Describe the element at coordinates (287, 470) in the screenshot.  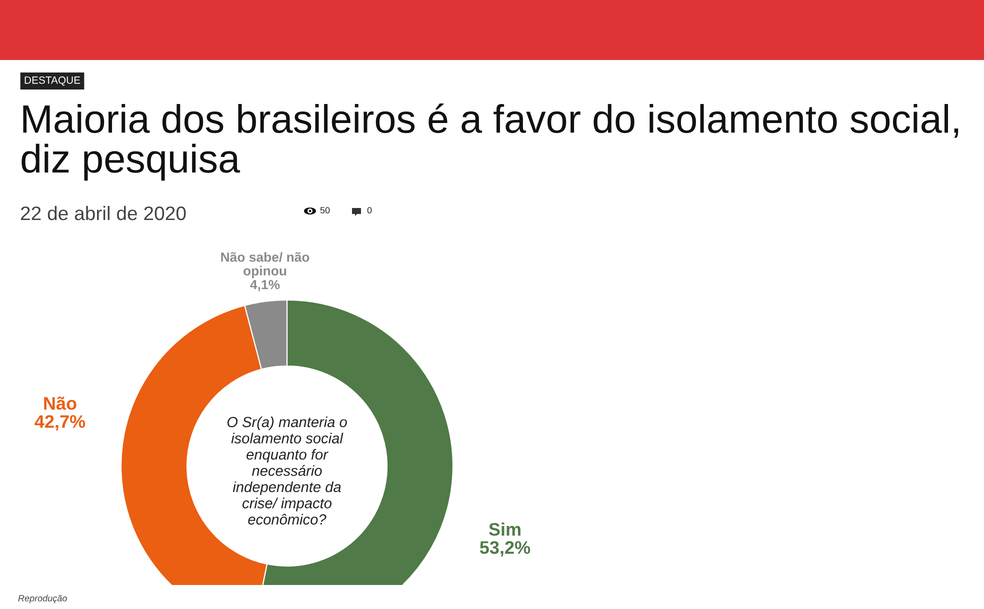
I see `text: O Sr(a) manteria o isolamento social enquanto for necessário independente da crise/ impacto econômico?` at that location.